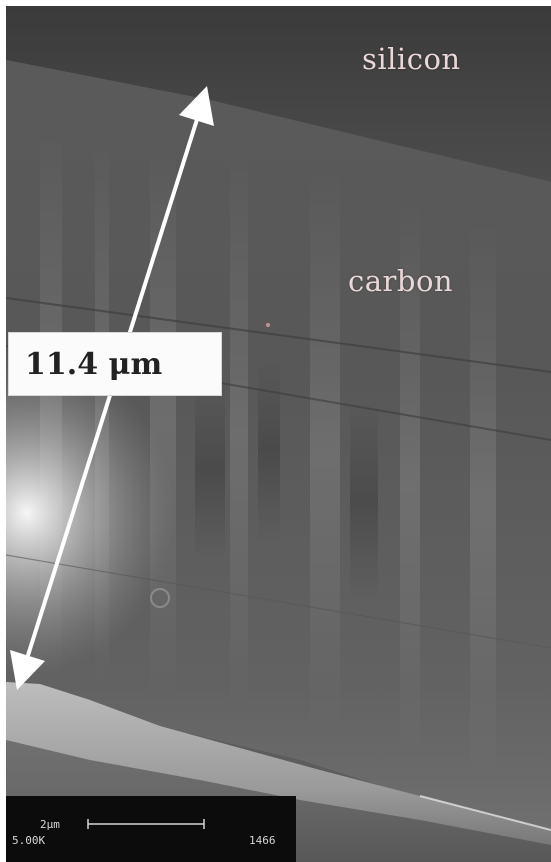  I want to click on image-id-readout: 1466, so click(262, 840).